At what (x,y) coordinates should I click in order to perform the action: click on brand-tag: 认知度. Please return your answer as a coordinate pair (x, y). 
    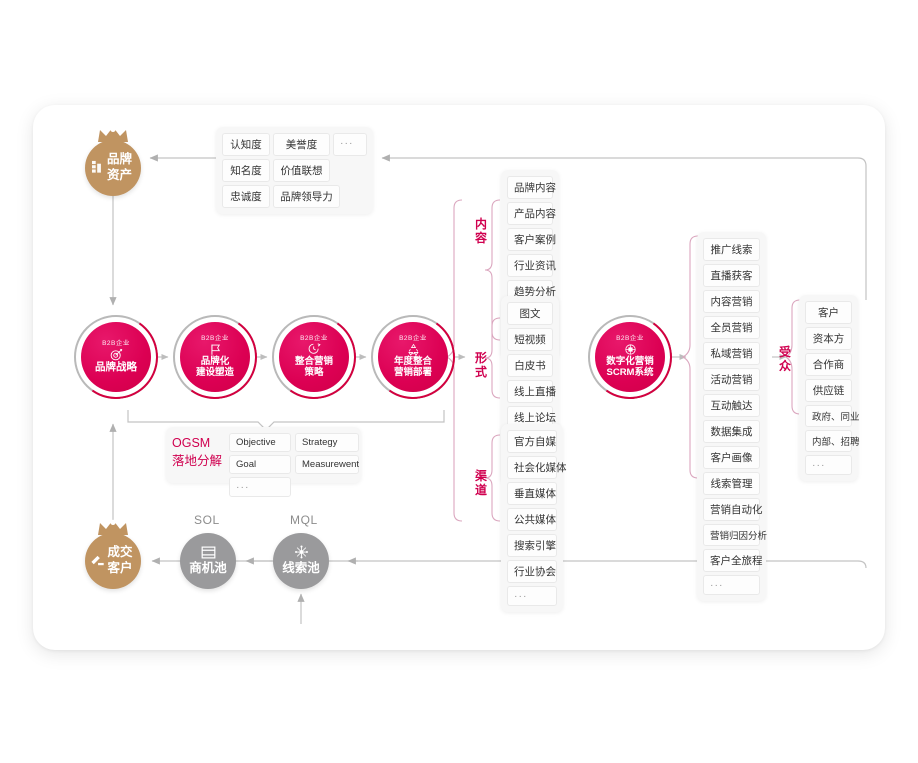
    Looking at the image, I should click on (246, 144).